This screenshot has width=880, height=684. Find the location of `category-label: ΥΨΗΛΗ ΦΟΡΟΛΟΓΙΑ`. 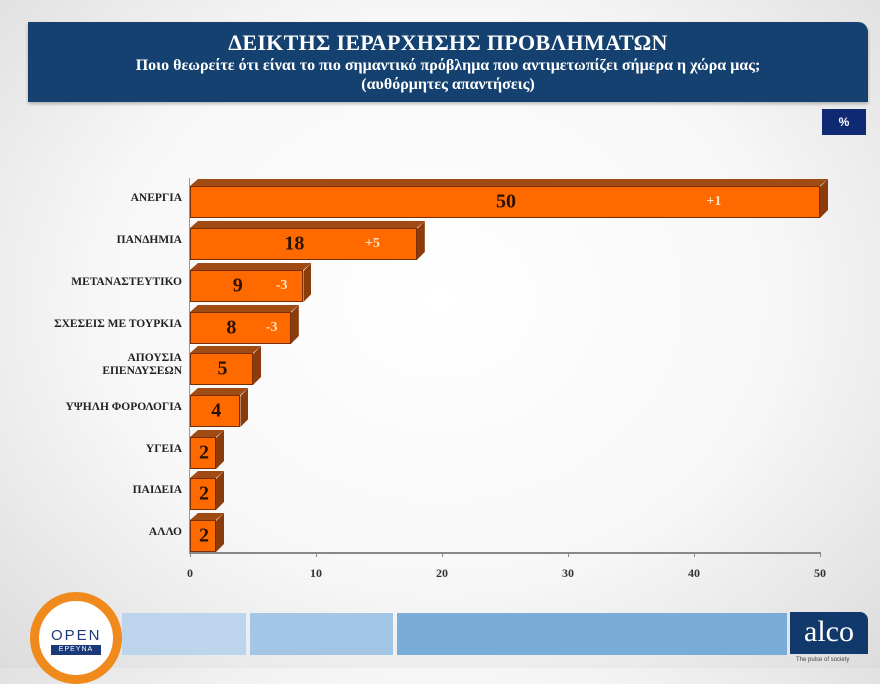

category-label: ΥΨΗΛΗ ΦΟΡΟΛΟΓΙΑ is located at coordinates (123, 406).